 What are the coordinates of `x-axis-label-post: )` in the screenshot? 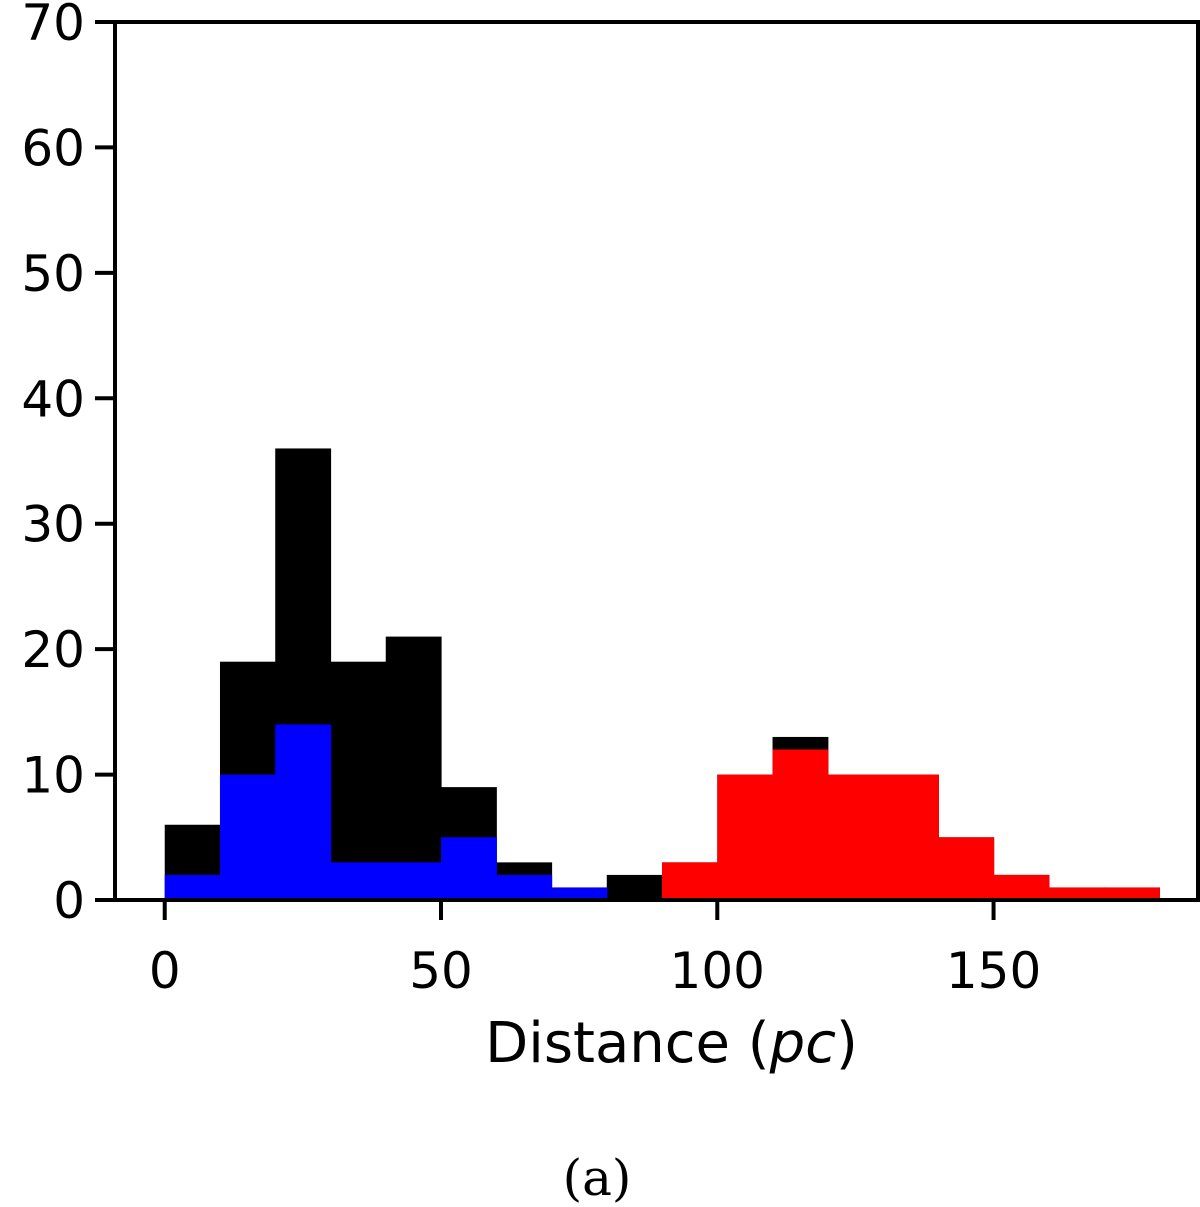 It's located at (847, 1043).